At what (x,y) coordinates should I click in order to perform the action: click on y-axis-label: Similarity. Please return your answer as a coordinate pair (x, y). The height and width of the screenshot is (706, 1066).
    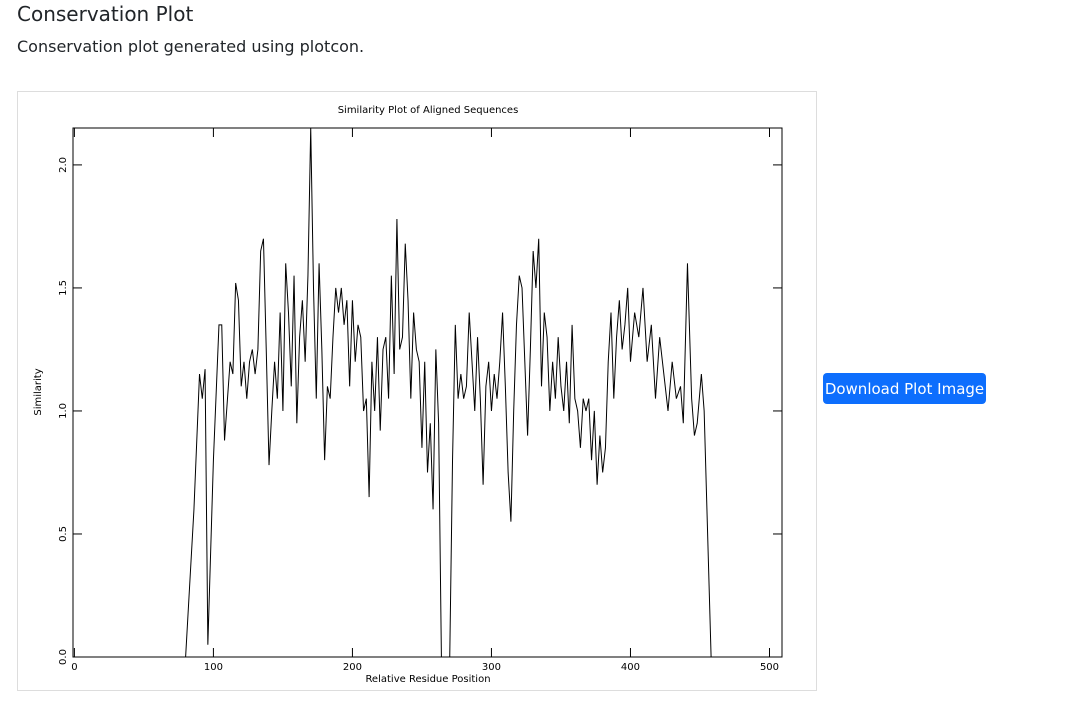
    Looking at the image, I should click on (38, 391).